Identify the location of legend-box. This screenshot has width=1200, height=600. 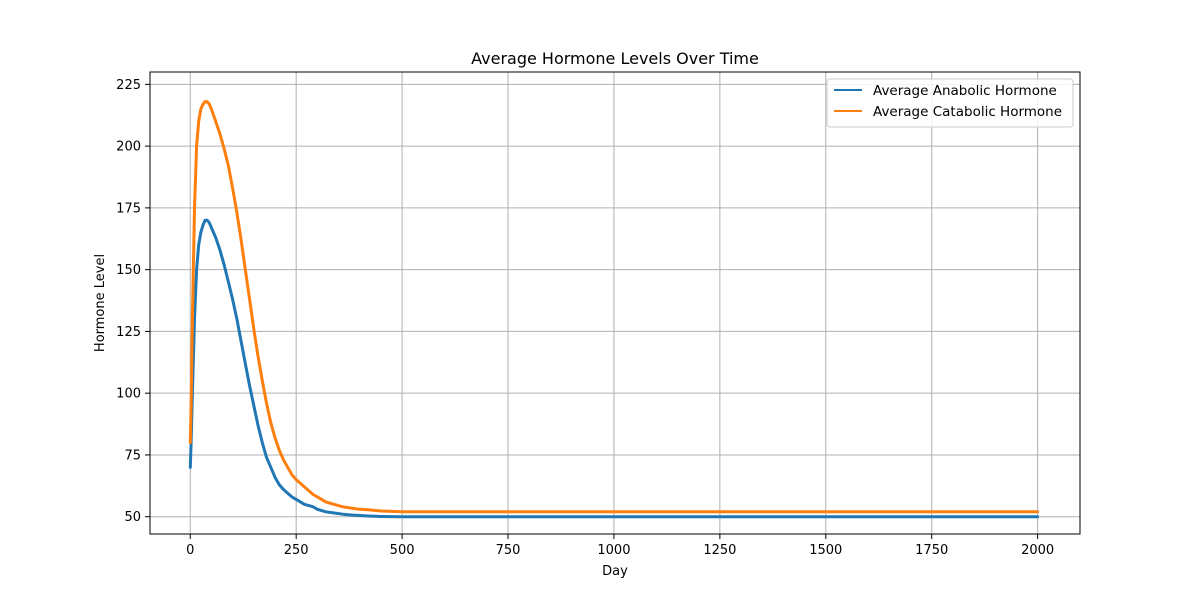
(950, 103).